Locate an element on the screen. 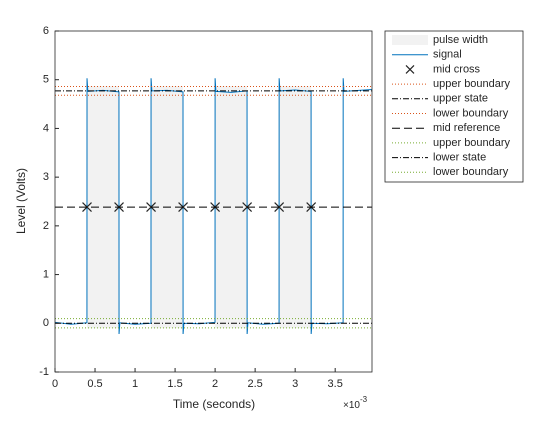  x-tick-label: 0 is located at coordinates (55, 384).